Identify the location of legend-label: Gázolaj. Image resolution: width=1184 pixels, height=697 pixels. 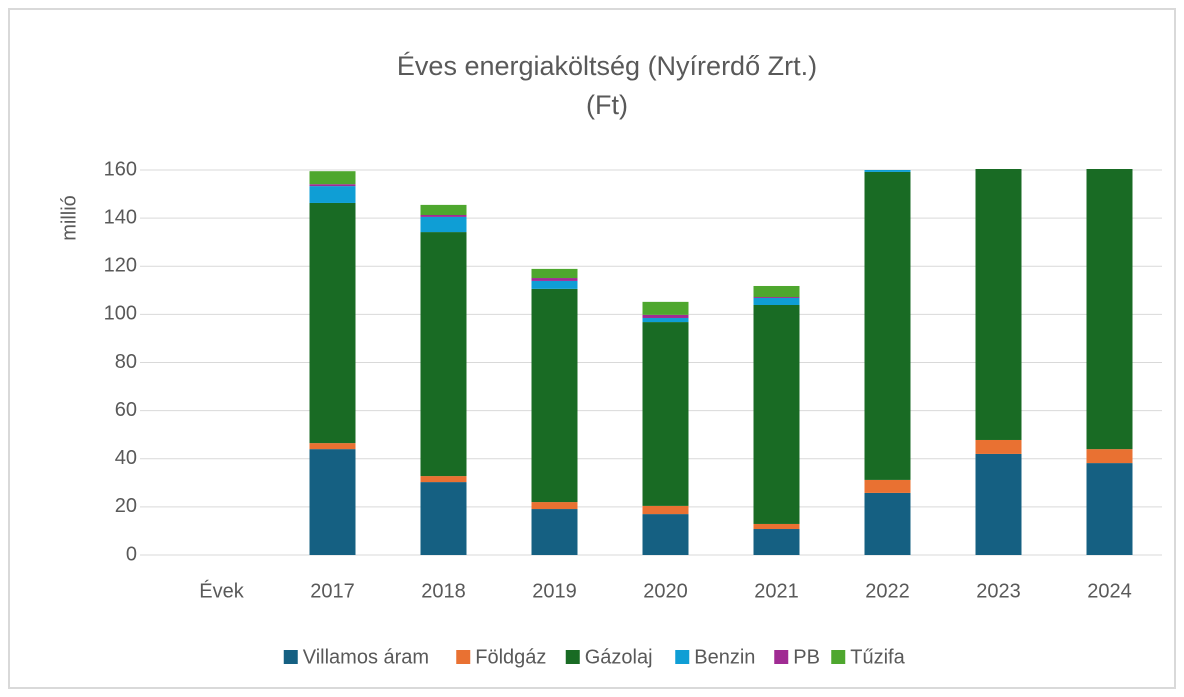
(619, 657).